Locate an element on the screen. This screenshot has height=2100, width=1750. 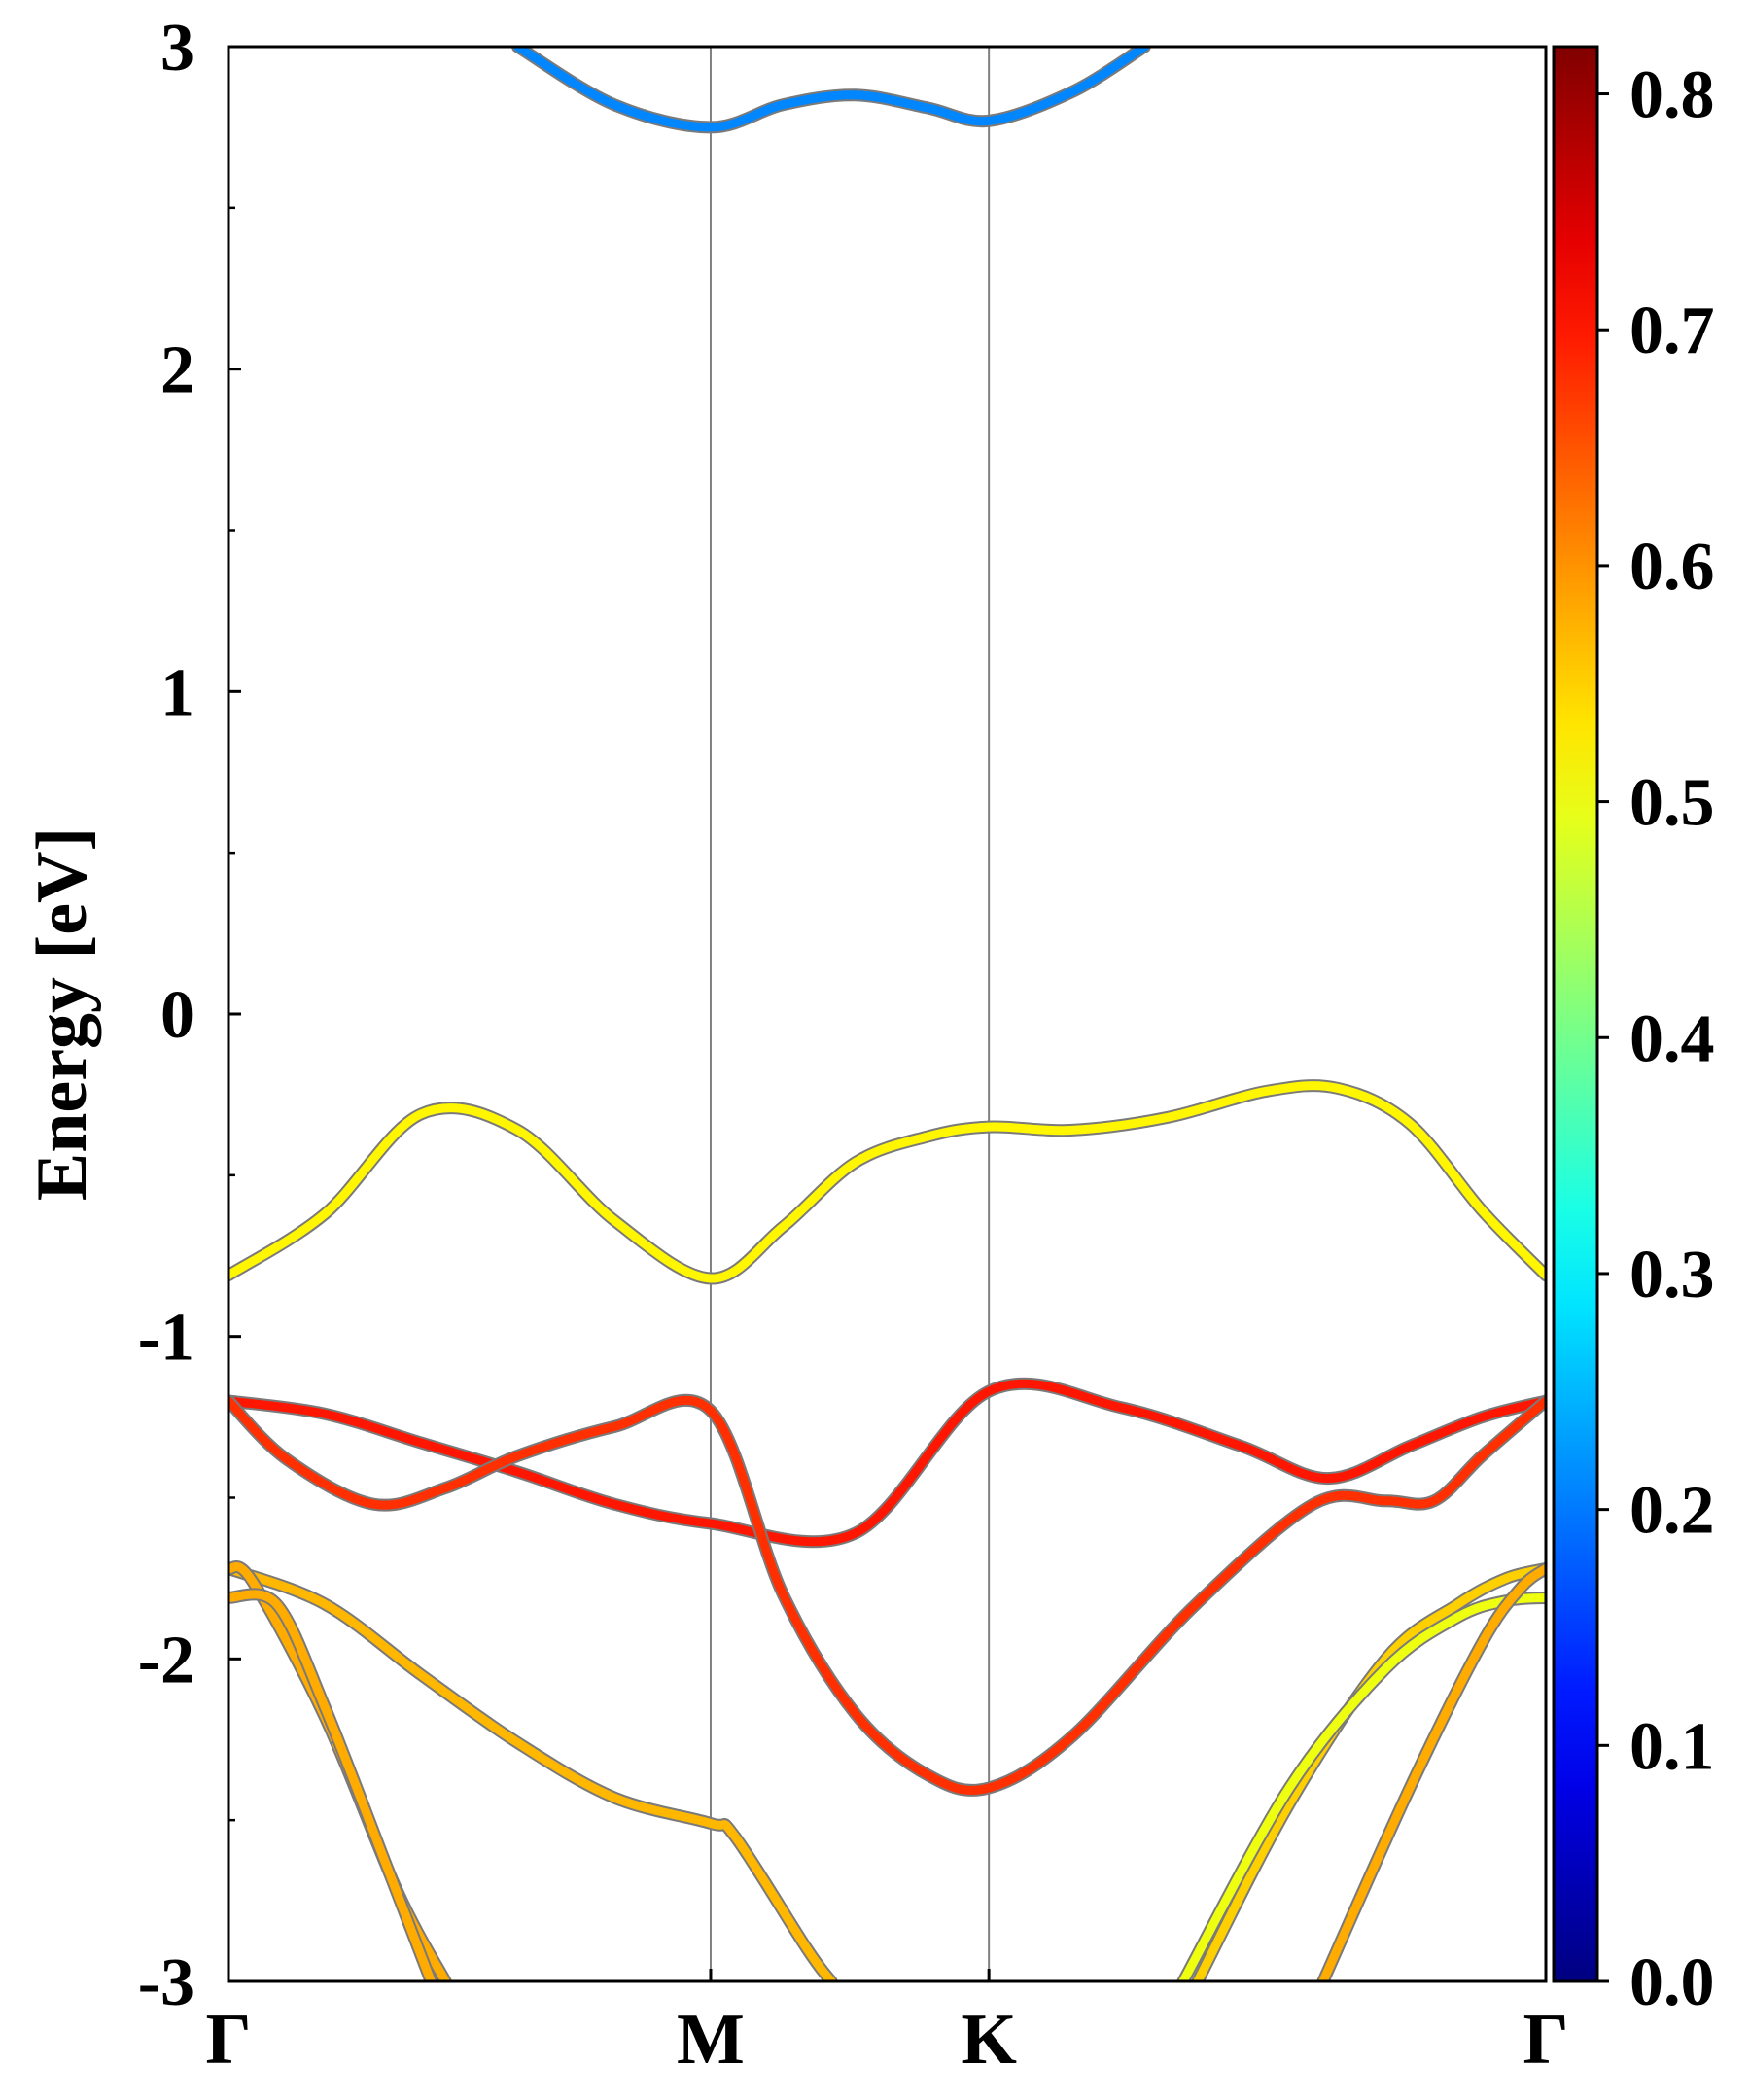
colorbar-tick-label: 0.5 is located at coordinates (1672, 803).